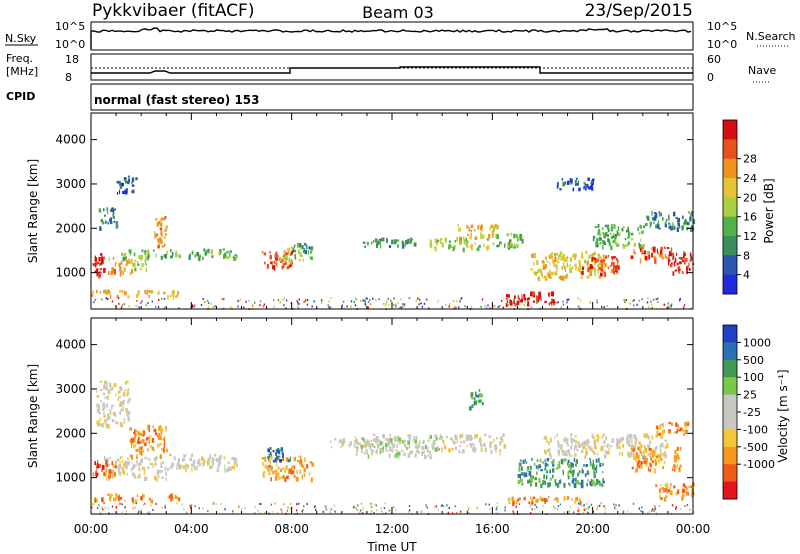 The image size is (800, 554). What do you see at coordinates (33, 416) in the screenshot?
I see `velocity-ylabel: Slant Range [km]` at bounding box center [33, 416].